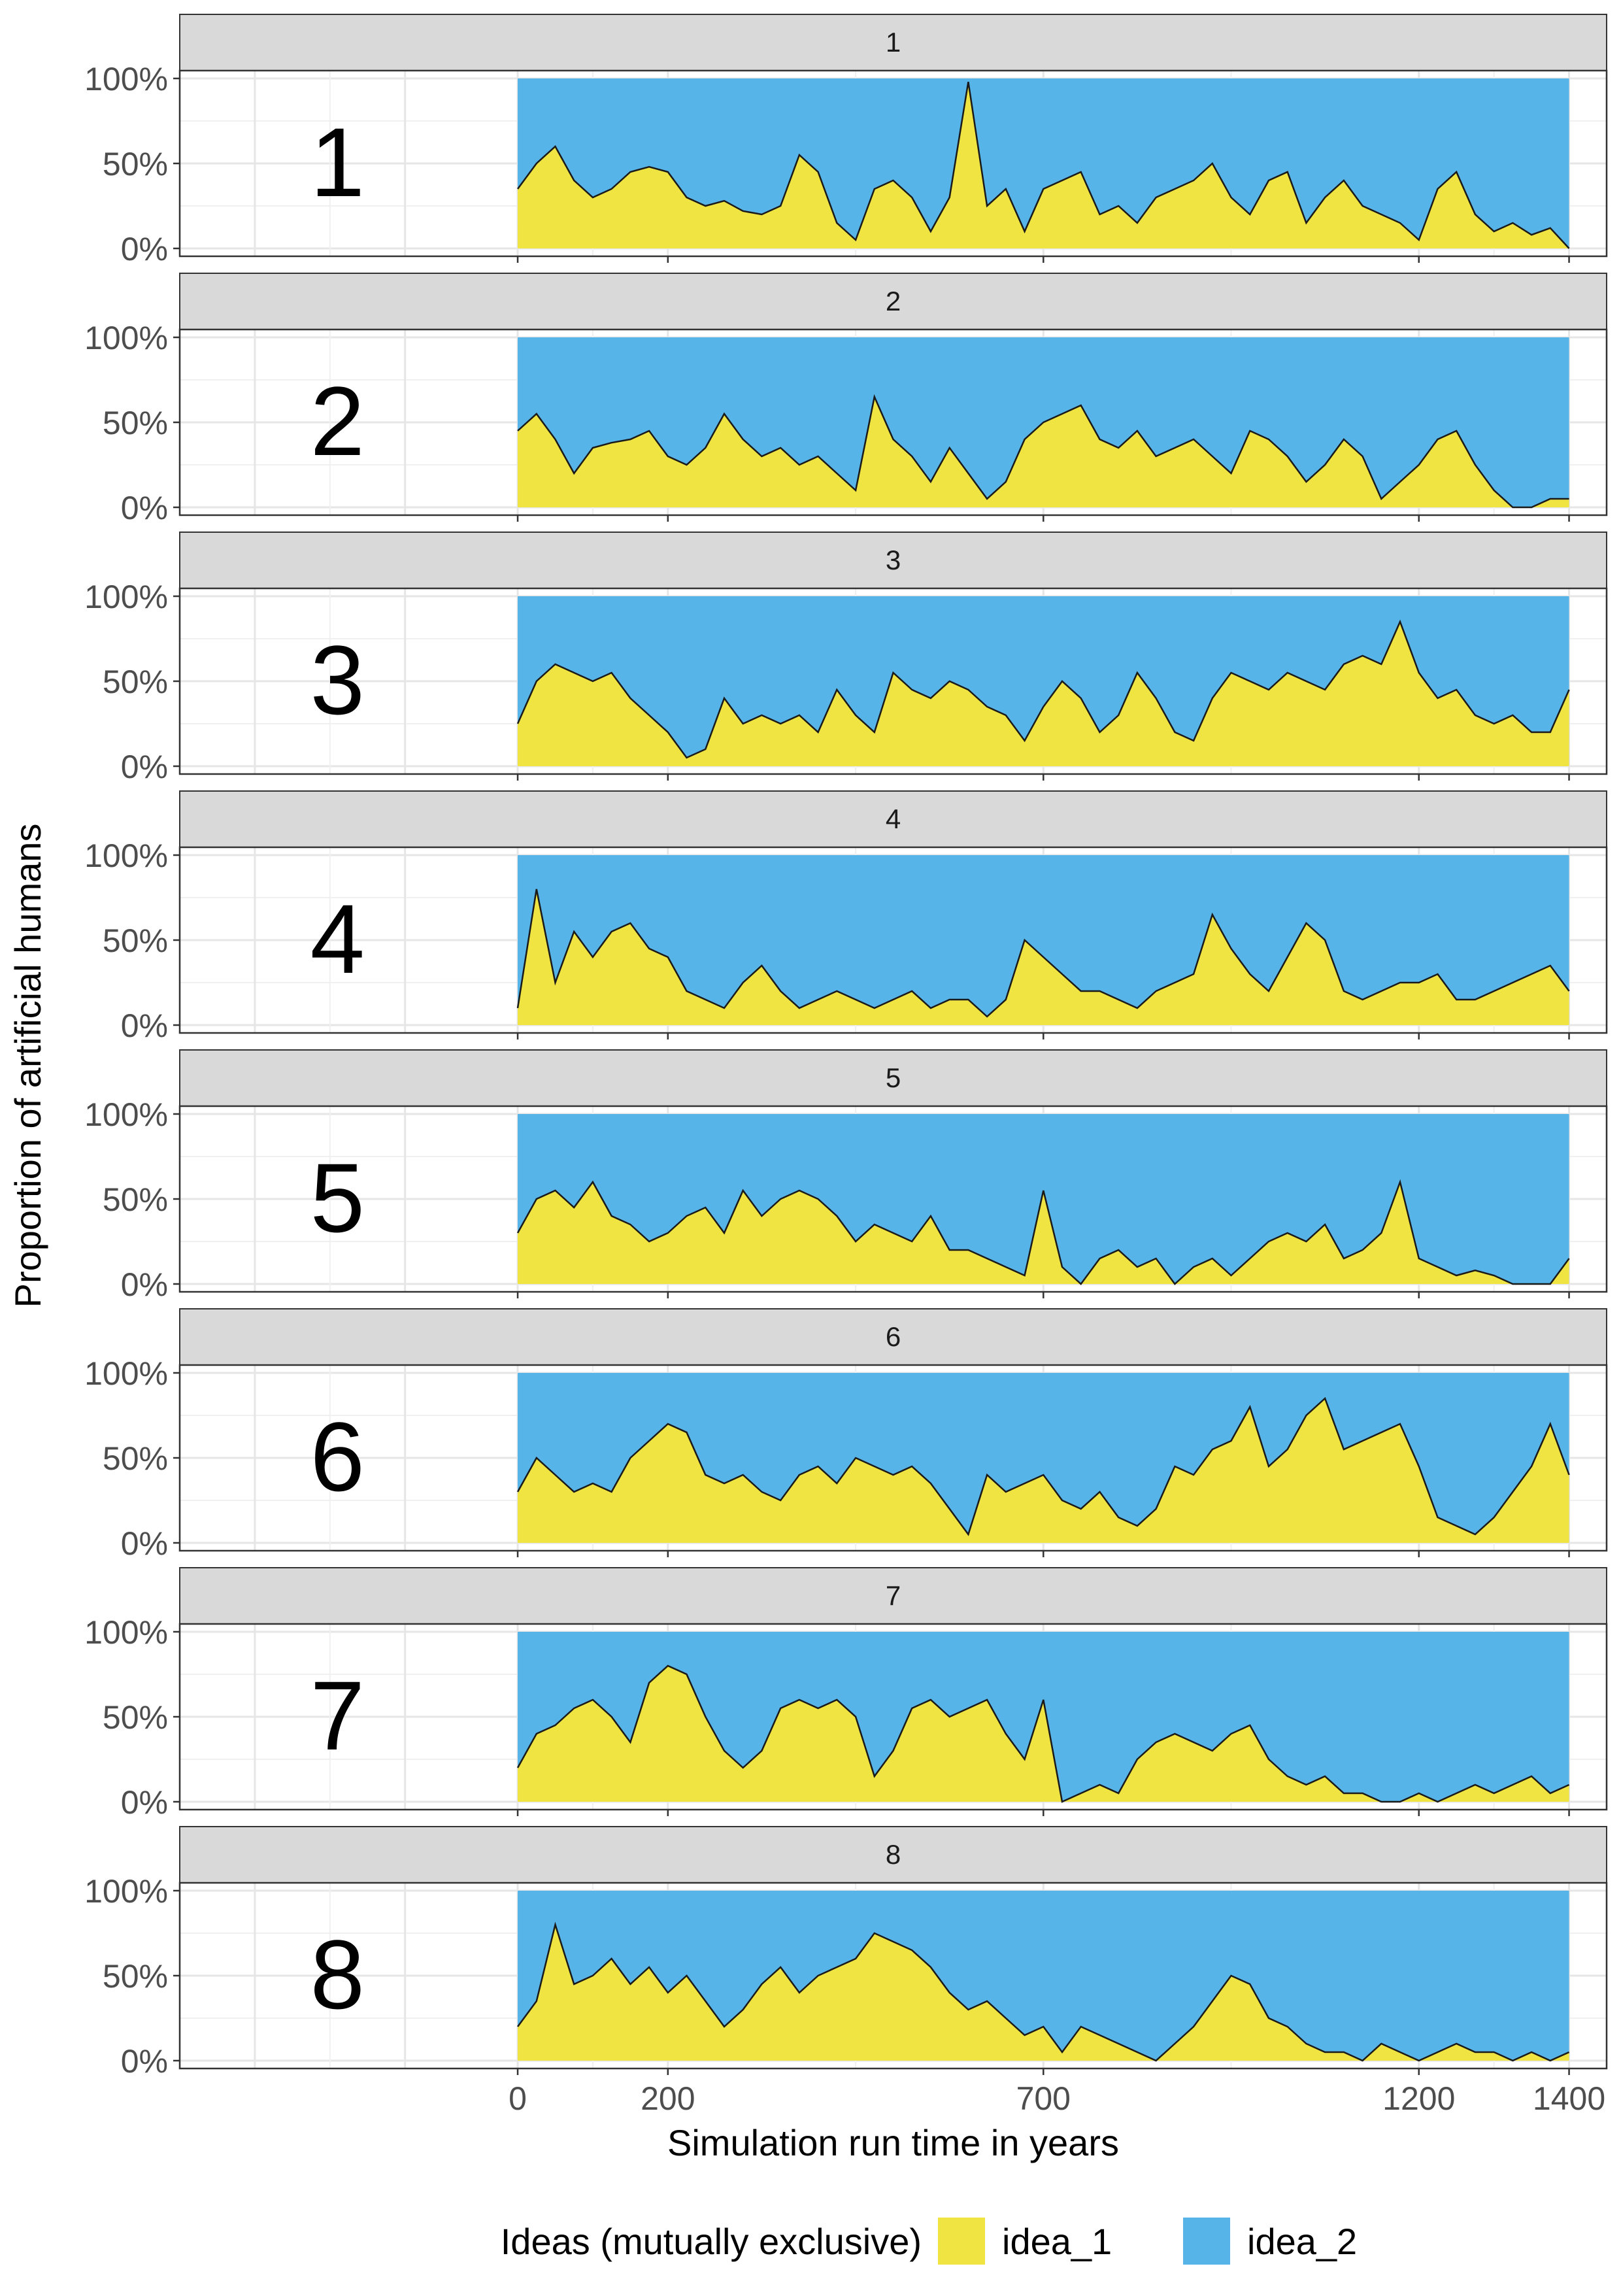 This screenshot has width=1621, height=2296. I want to click on facet-strip-label: 4, so click(894, 819).